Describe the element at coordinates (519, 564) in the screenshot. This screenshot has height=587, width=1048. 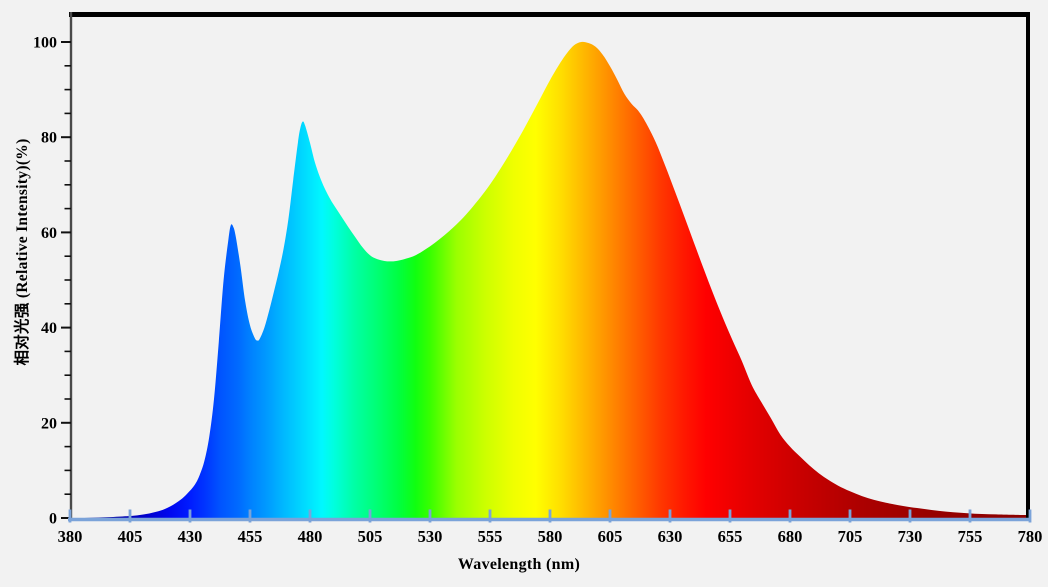
I see `x-axis-title: Wavelength (nm)` at that location.